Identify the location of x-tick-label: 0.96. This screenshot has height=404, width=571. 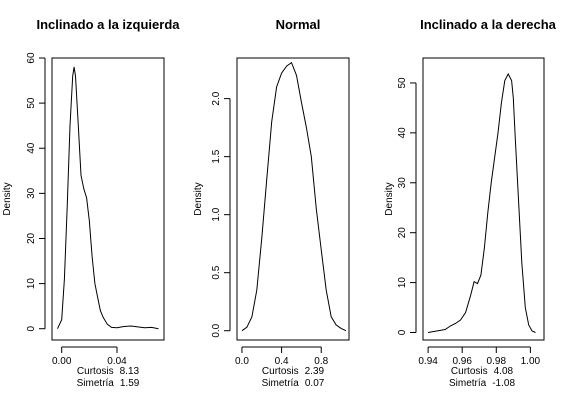
(462, 361).